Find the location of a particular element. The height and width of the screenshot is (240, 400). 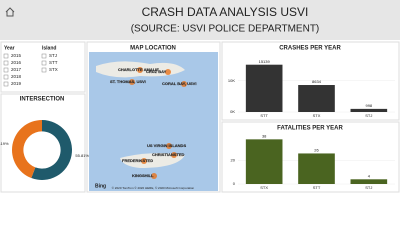

filter-panel is located at coordinates (43, 67).